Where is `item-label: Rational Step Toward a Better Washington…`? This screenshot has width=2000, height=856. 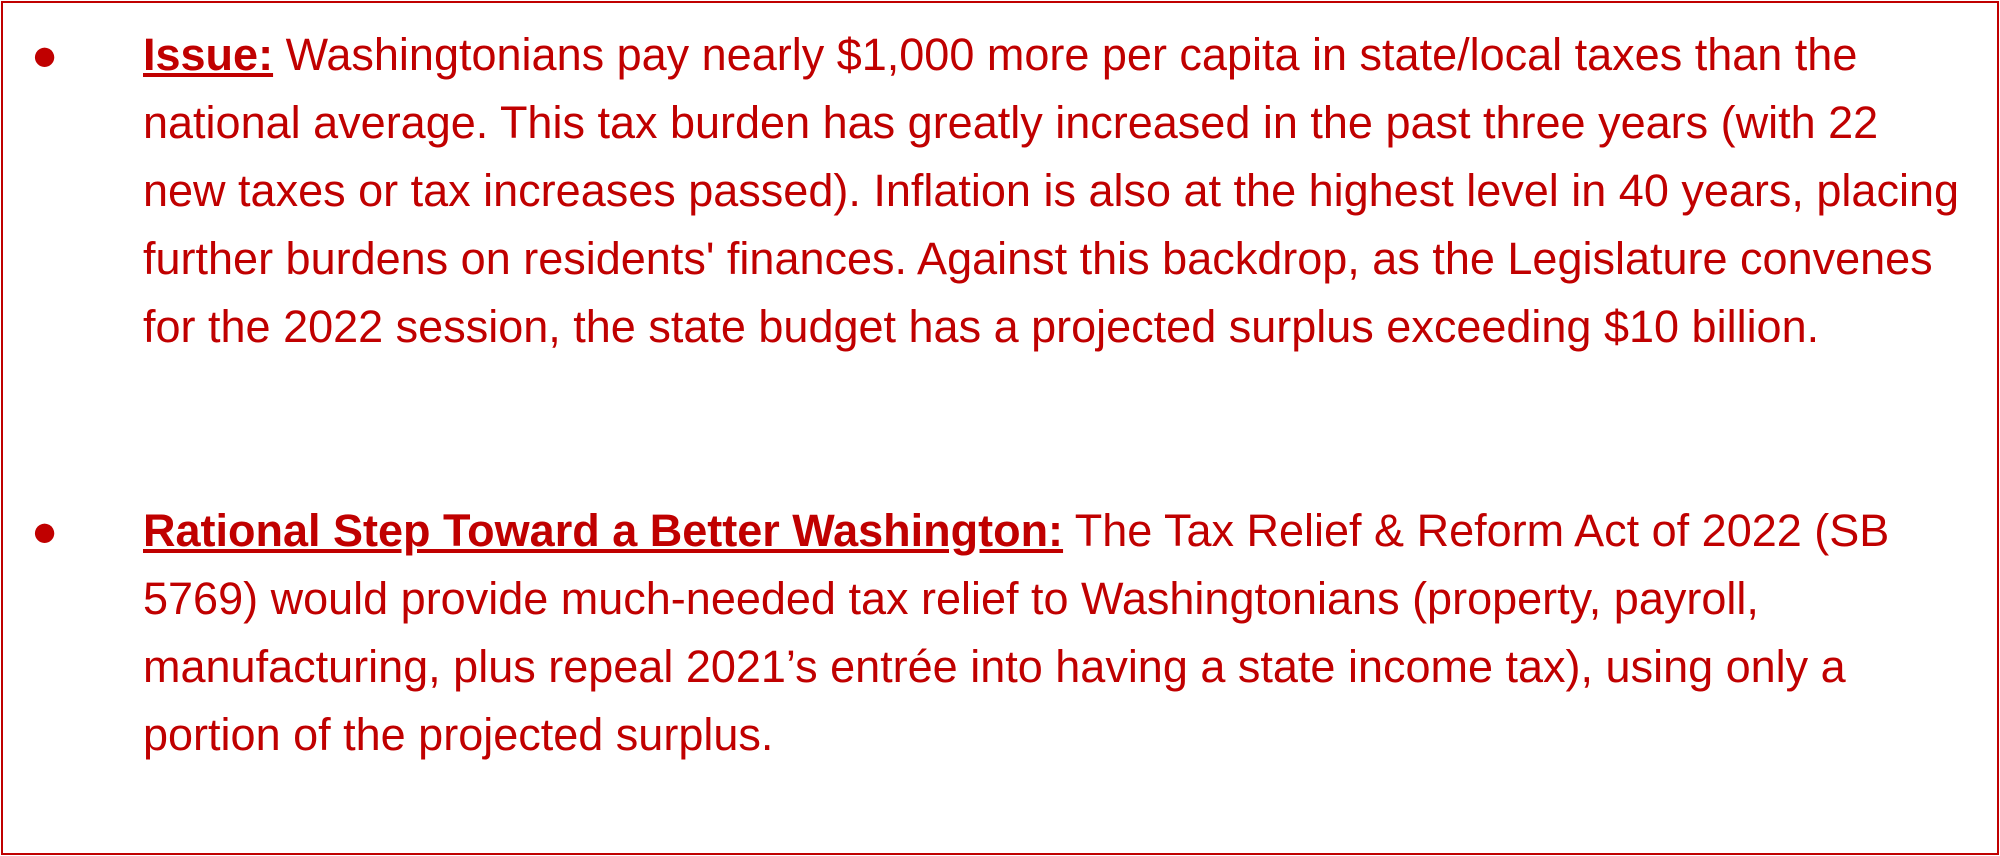
item-label: Rational Step Toward a Better Washington… is located at coordinates (603, 530).